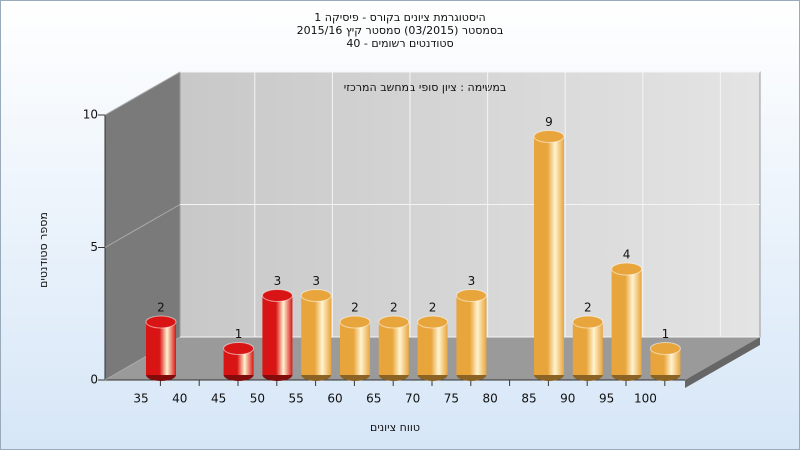 This screenshot has width=800, height=450. I want to click on x-tick-label: 55, so click(296, 399).